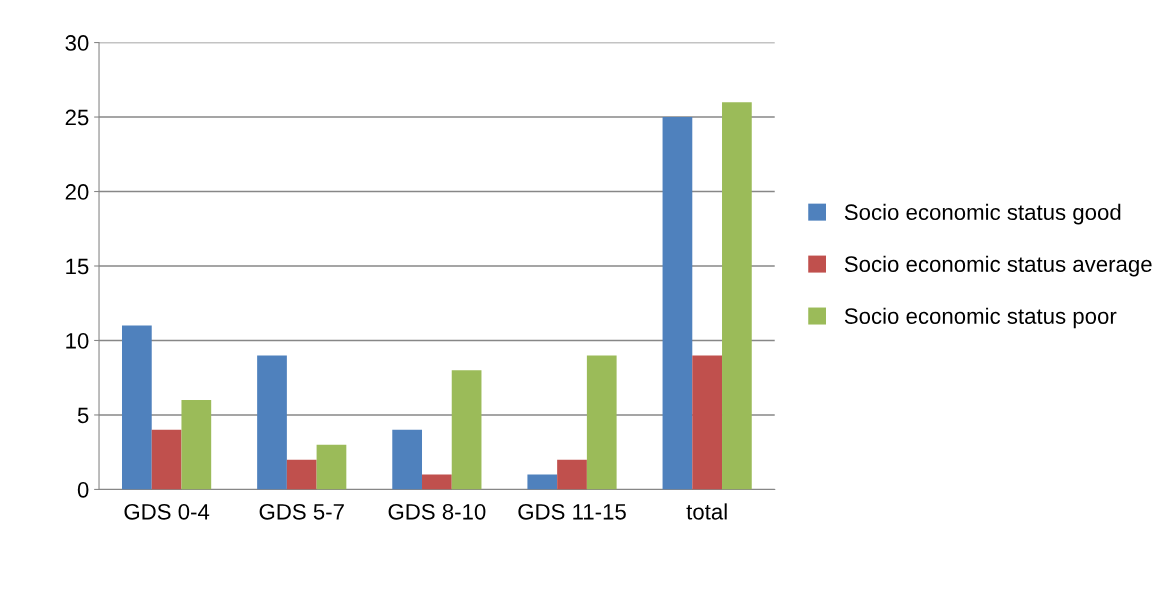 The height and width of the screenshot is (608, 1165). I want to click on y-tick-label: 25, so click(77, 117).